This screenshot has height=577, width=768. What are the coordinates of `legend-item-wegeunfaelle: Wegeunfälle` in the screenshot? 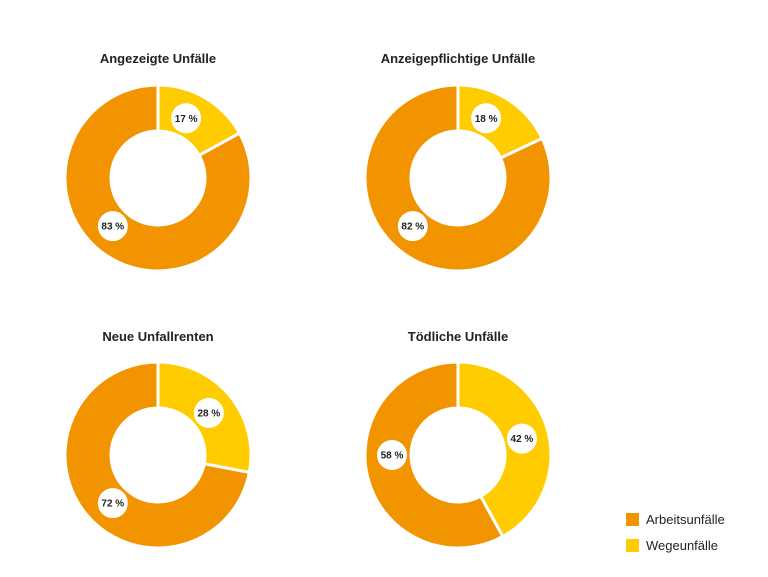 It's located at (675, 545).